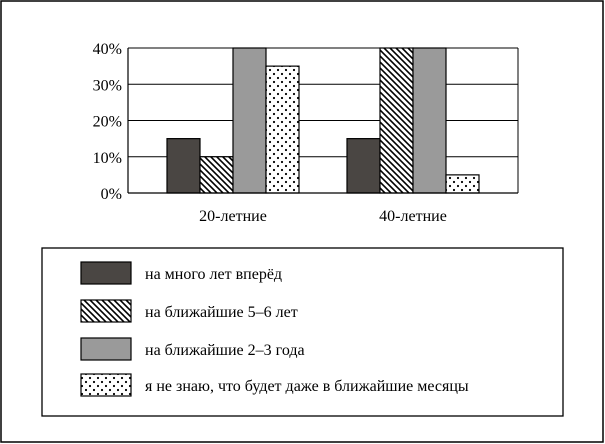 Image resolution: width=605 pixels, height=444 pixels. I want to click on y-tick-label: 20%, so click(107, 122).